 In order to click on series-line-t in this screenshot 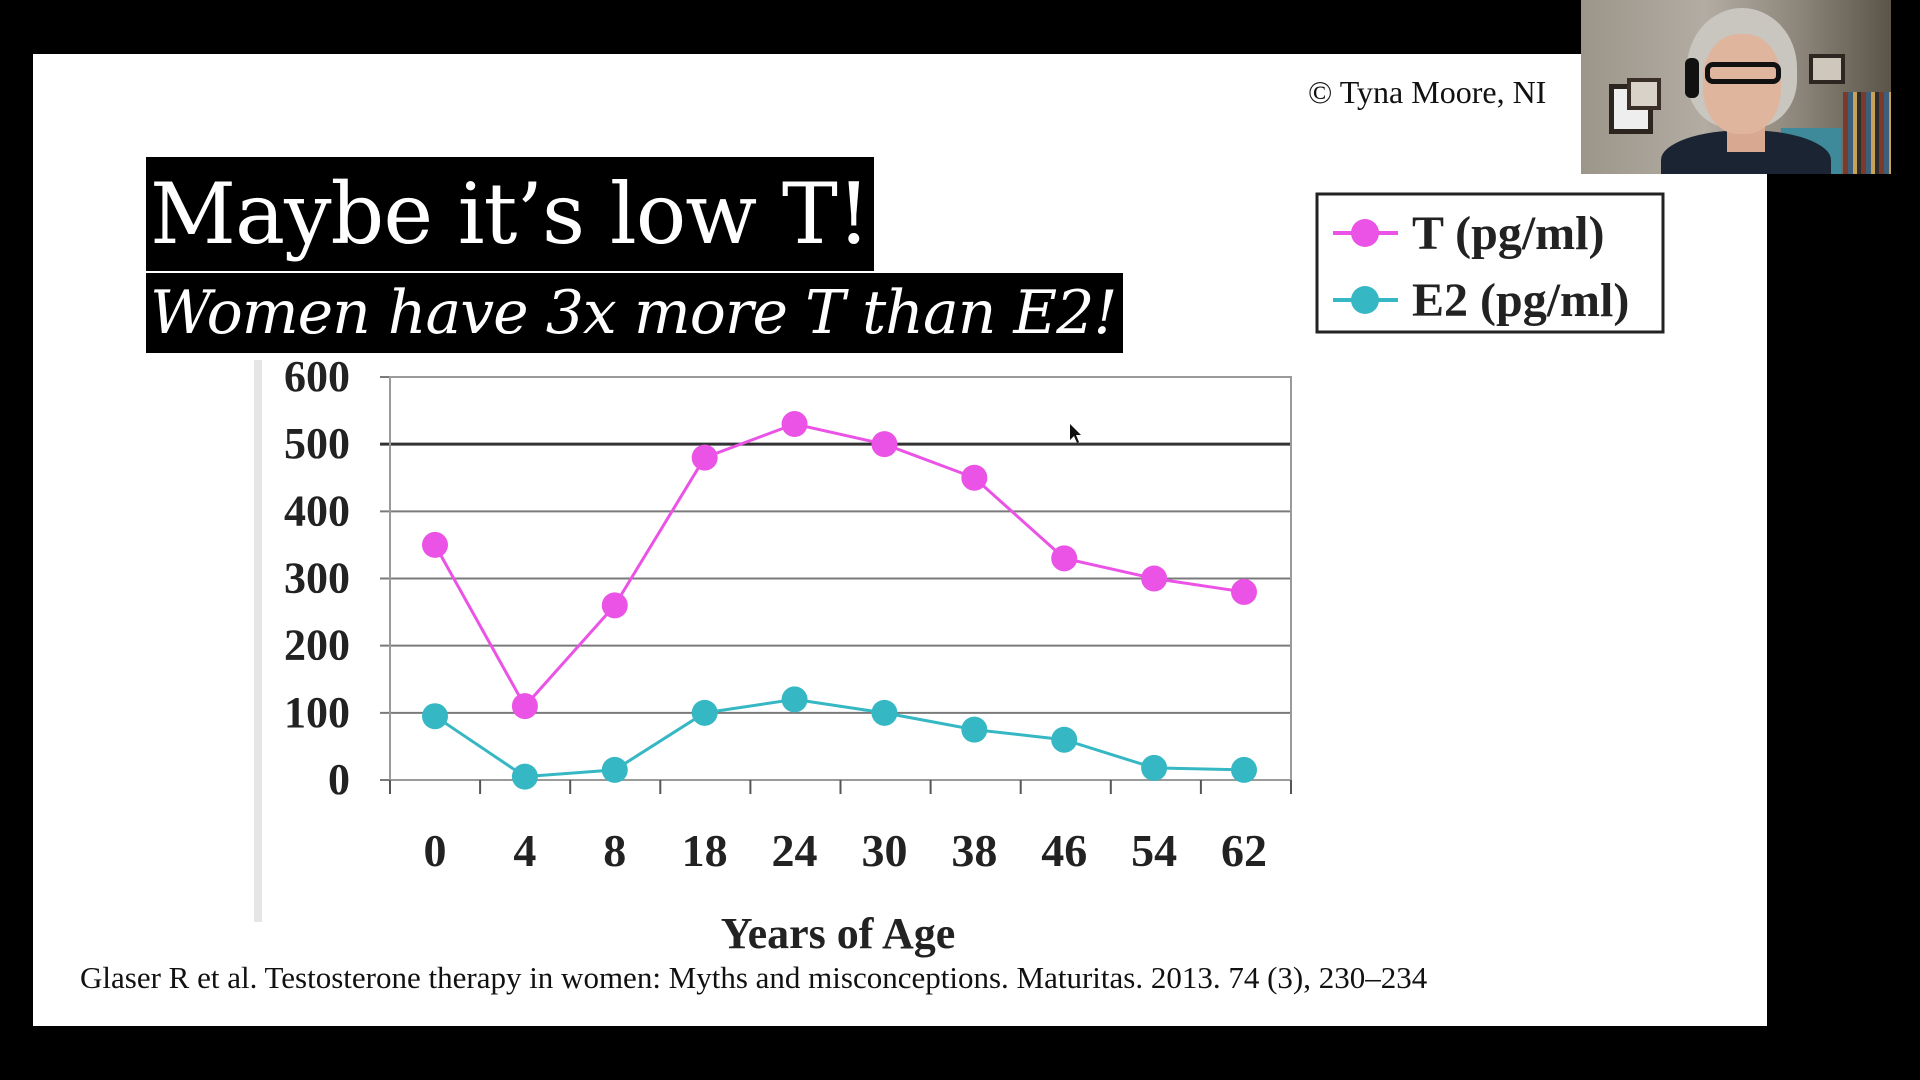, I will do `click(839, 565)`.